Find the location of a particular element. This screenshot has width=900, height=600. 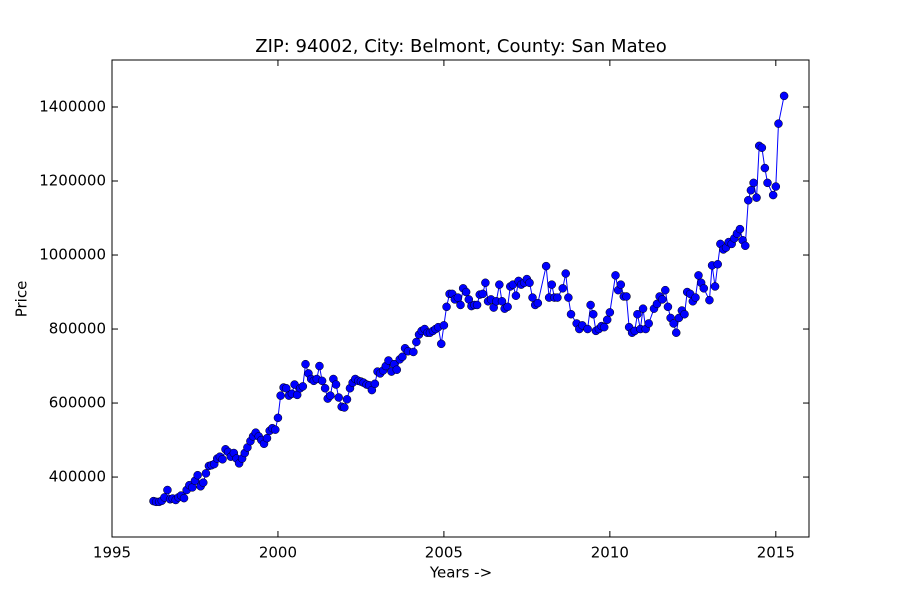

x-axis-label: Years -> is located at coordinates (460, 573).